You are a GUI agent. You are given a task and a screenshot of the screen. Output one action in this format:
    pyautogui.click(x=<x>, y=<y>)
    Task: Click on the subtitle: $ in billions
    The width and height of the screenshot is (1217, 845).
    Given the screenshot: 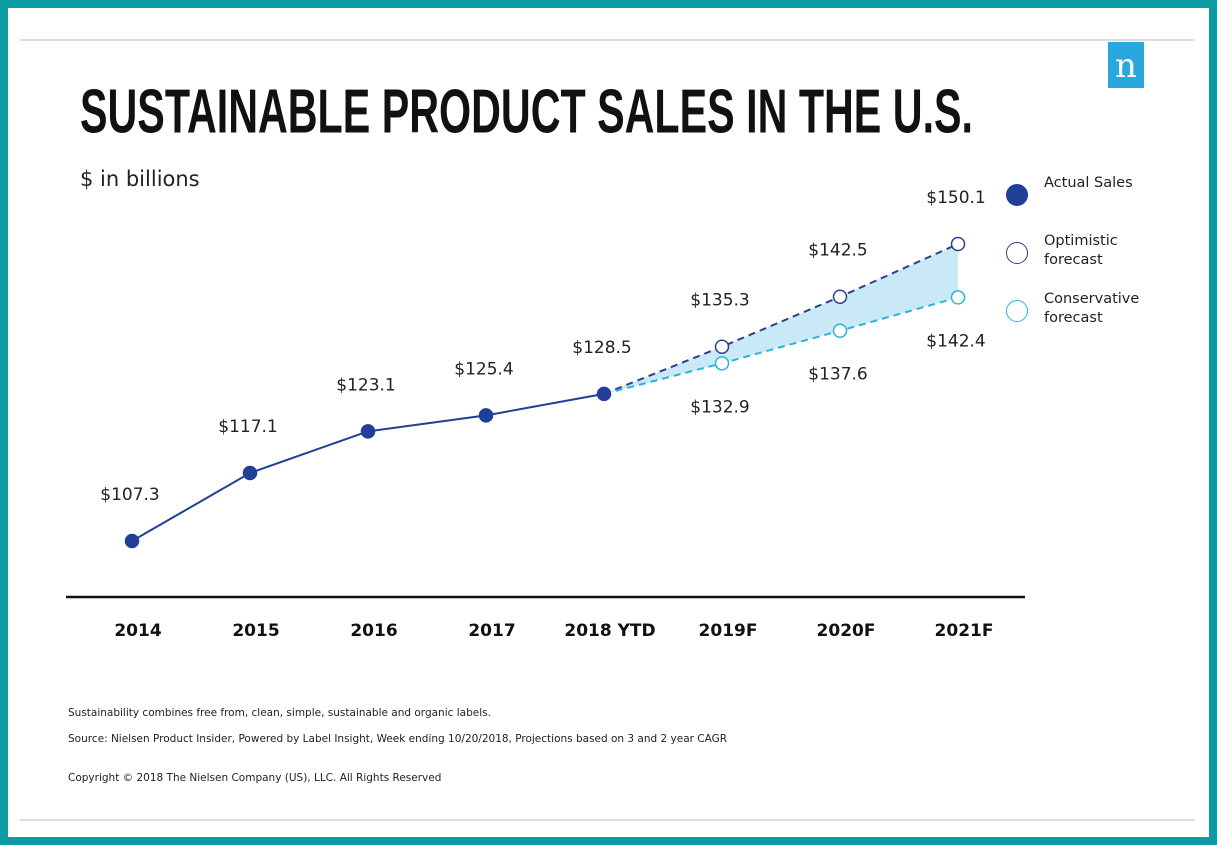 What is the action you would take?
    pyautogui.click(x=140, y=179)
    